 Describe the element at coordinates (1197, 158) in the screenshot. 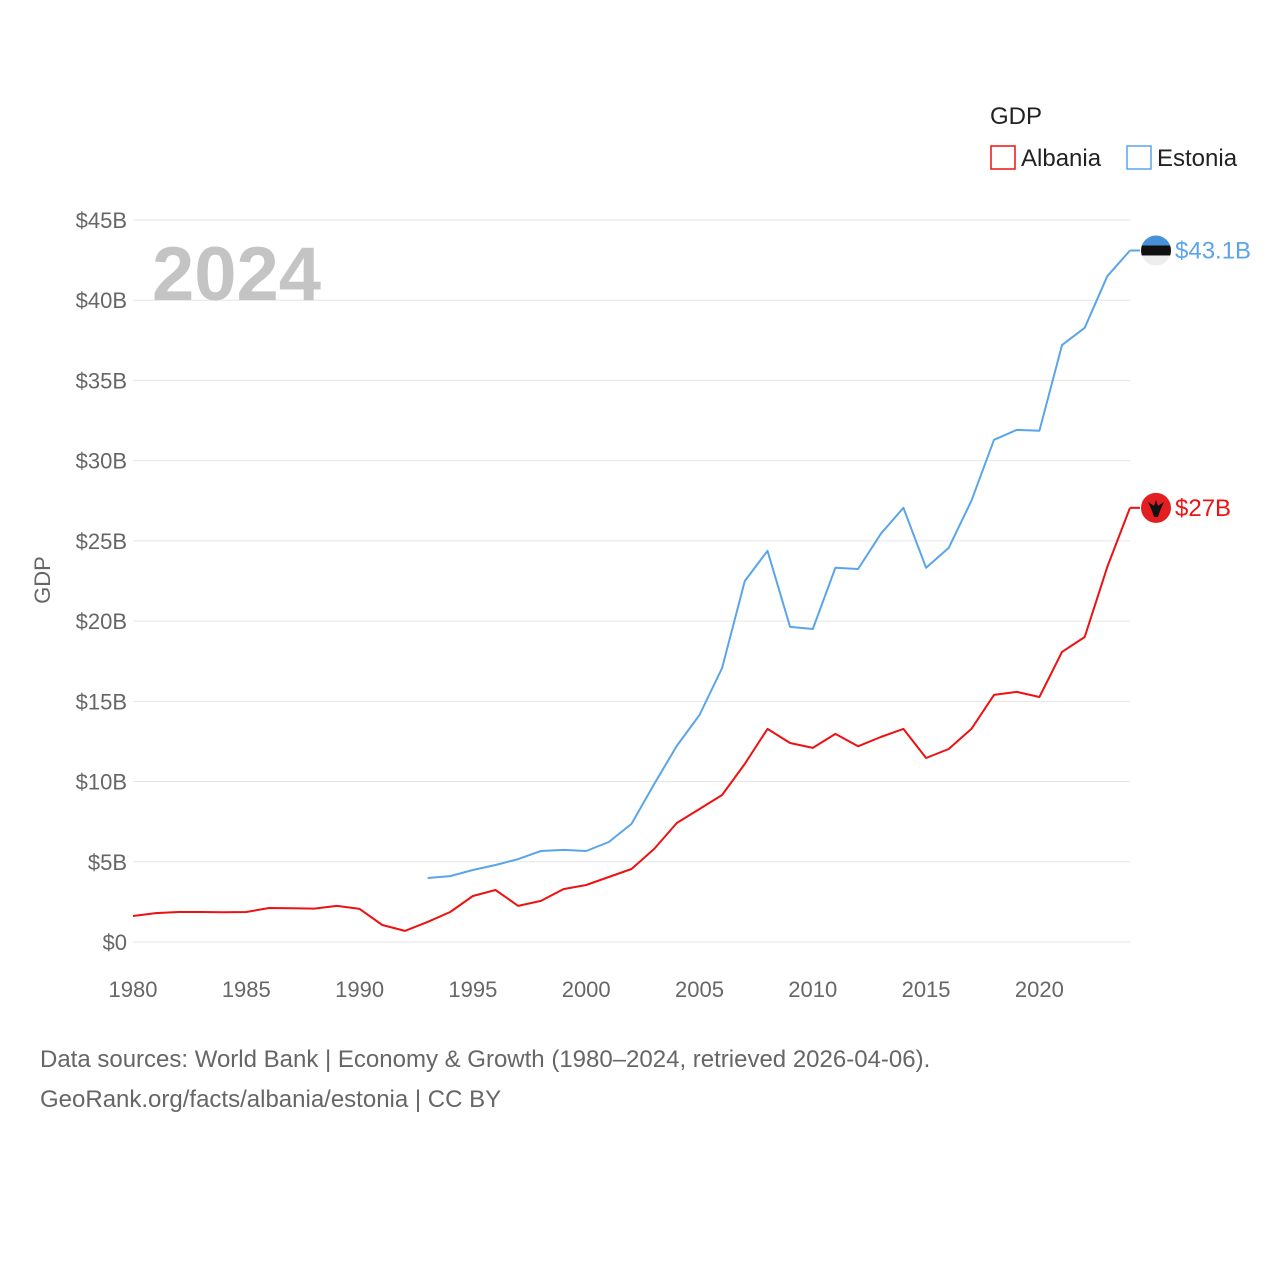

I see `legend-label-estonia: Estonia` at that location.